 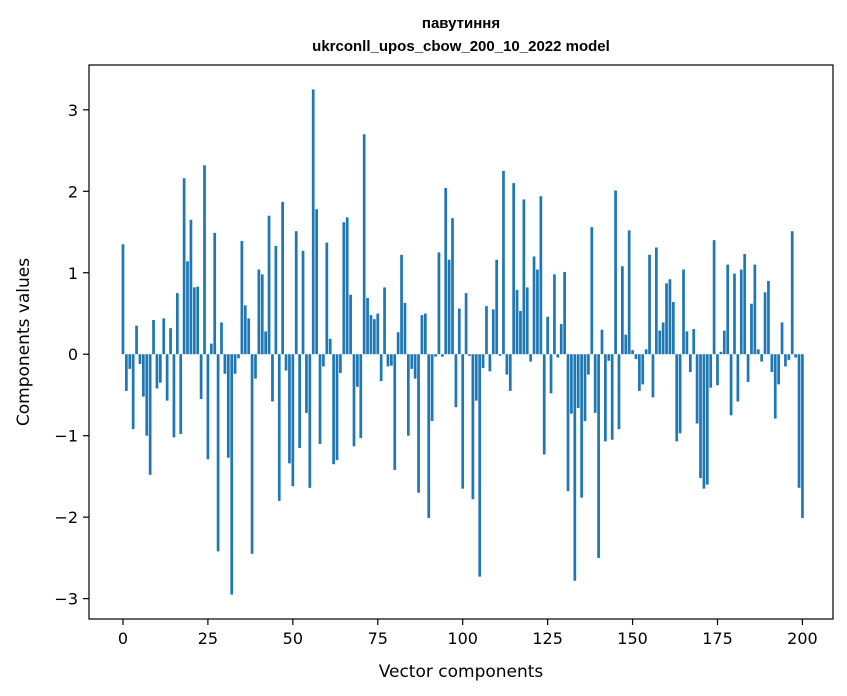 What do you see at coordinates (632, 638) in the screenshot?
I see `x-tick-label: 150` at bounding box center [632, 638].